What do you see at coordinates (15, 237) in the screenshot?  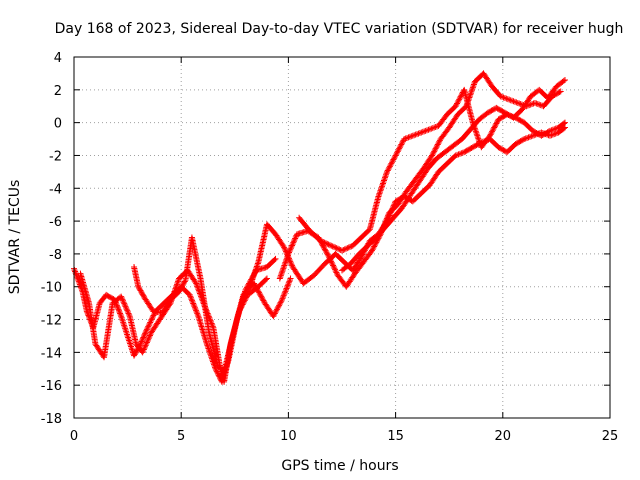 I see `y-axis-title: SDTVAR / TECUs` at bounding box center [15, 237].